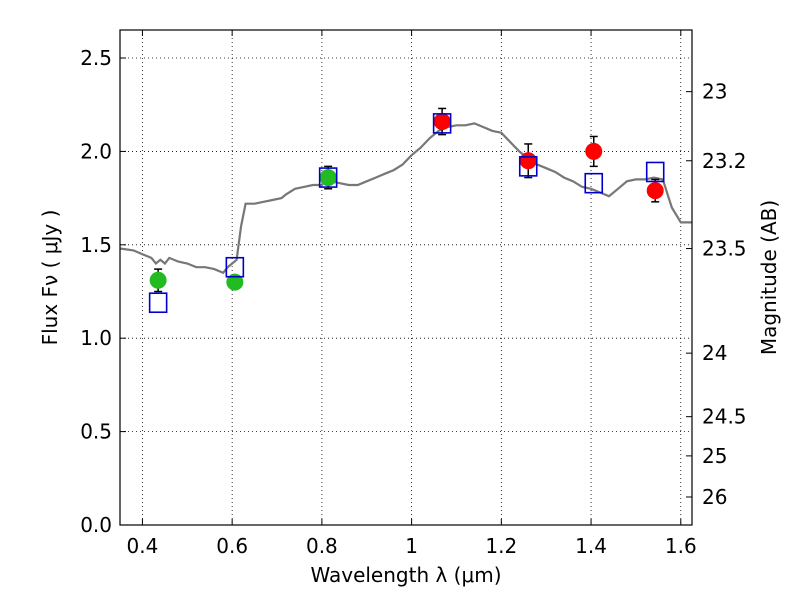 The image size is (800, 605). Describe the element at coordinates (724, 249) in the screenshot. I see `y2-tick-label: 23.5` at that location.